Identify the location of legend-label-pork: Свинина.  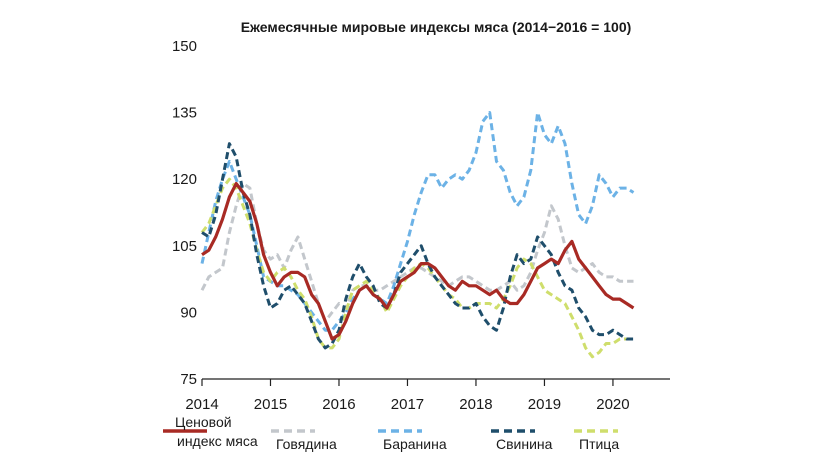
(524, 444).